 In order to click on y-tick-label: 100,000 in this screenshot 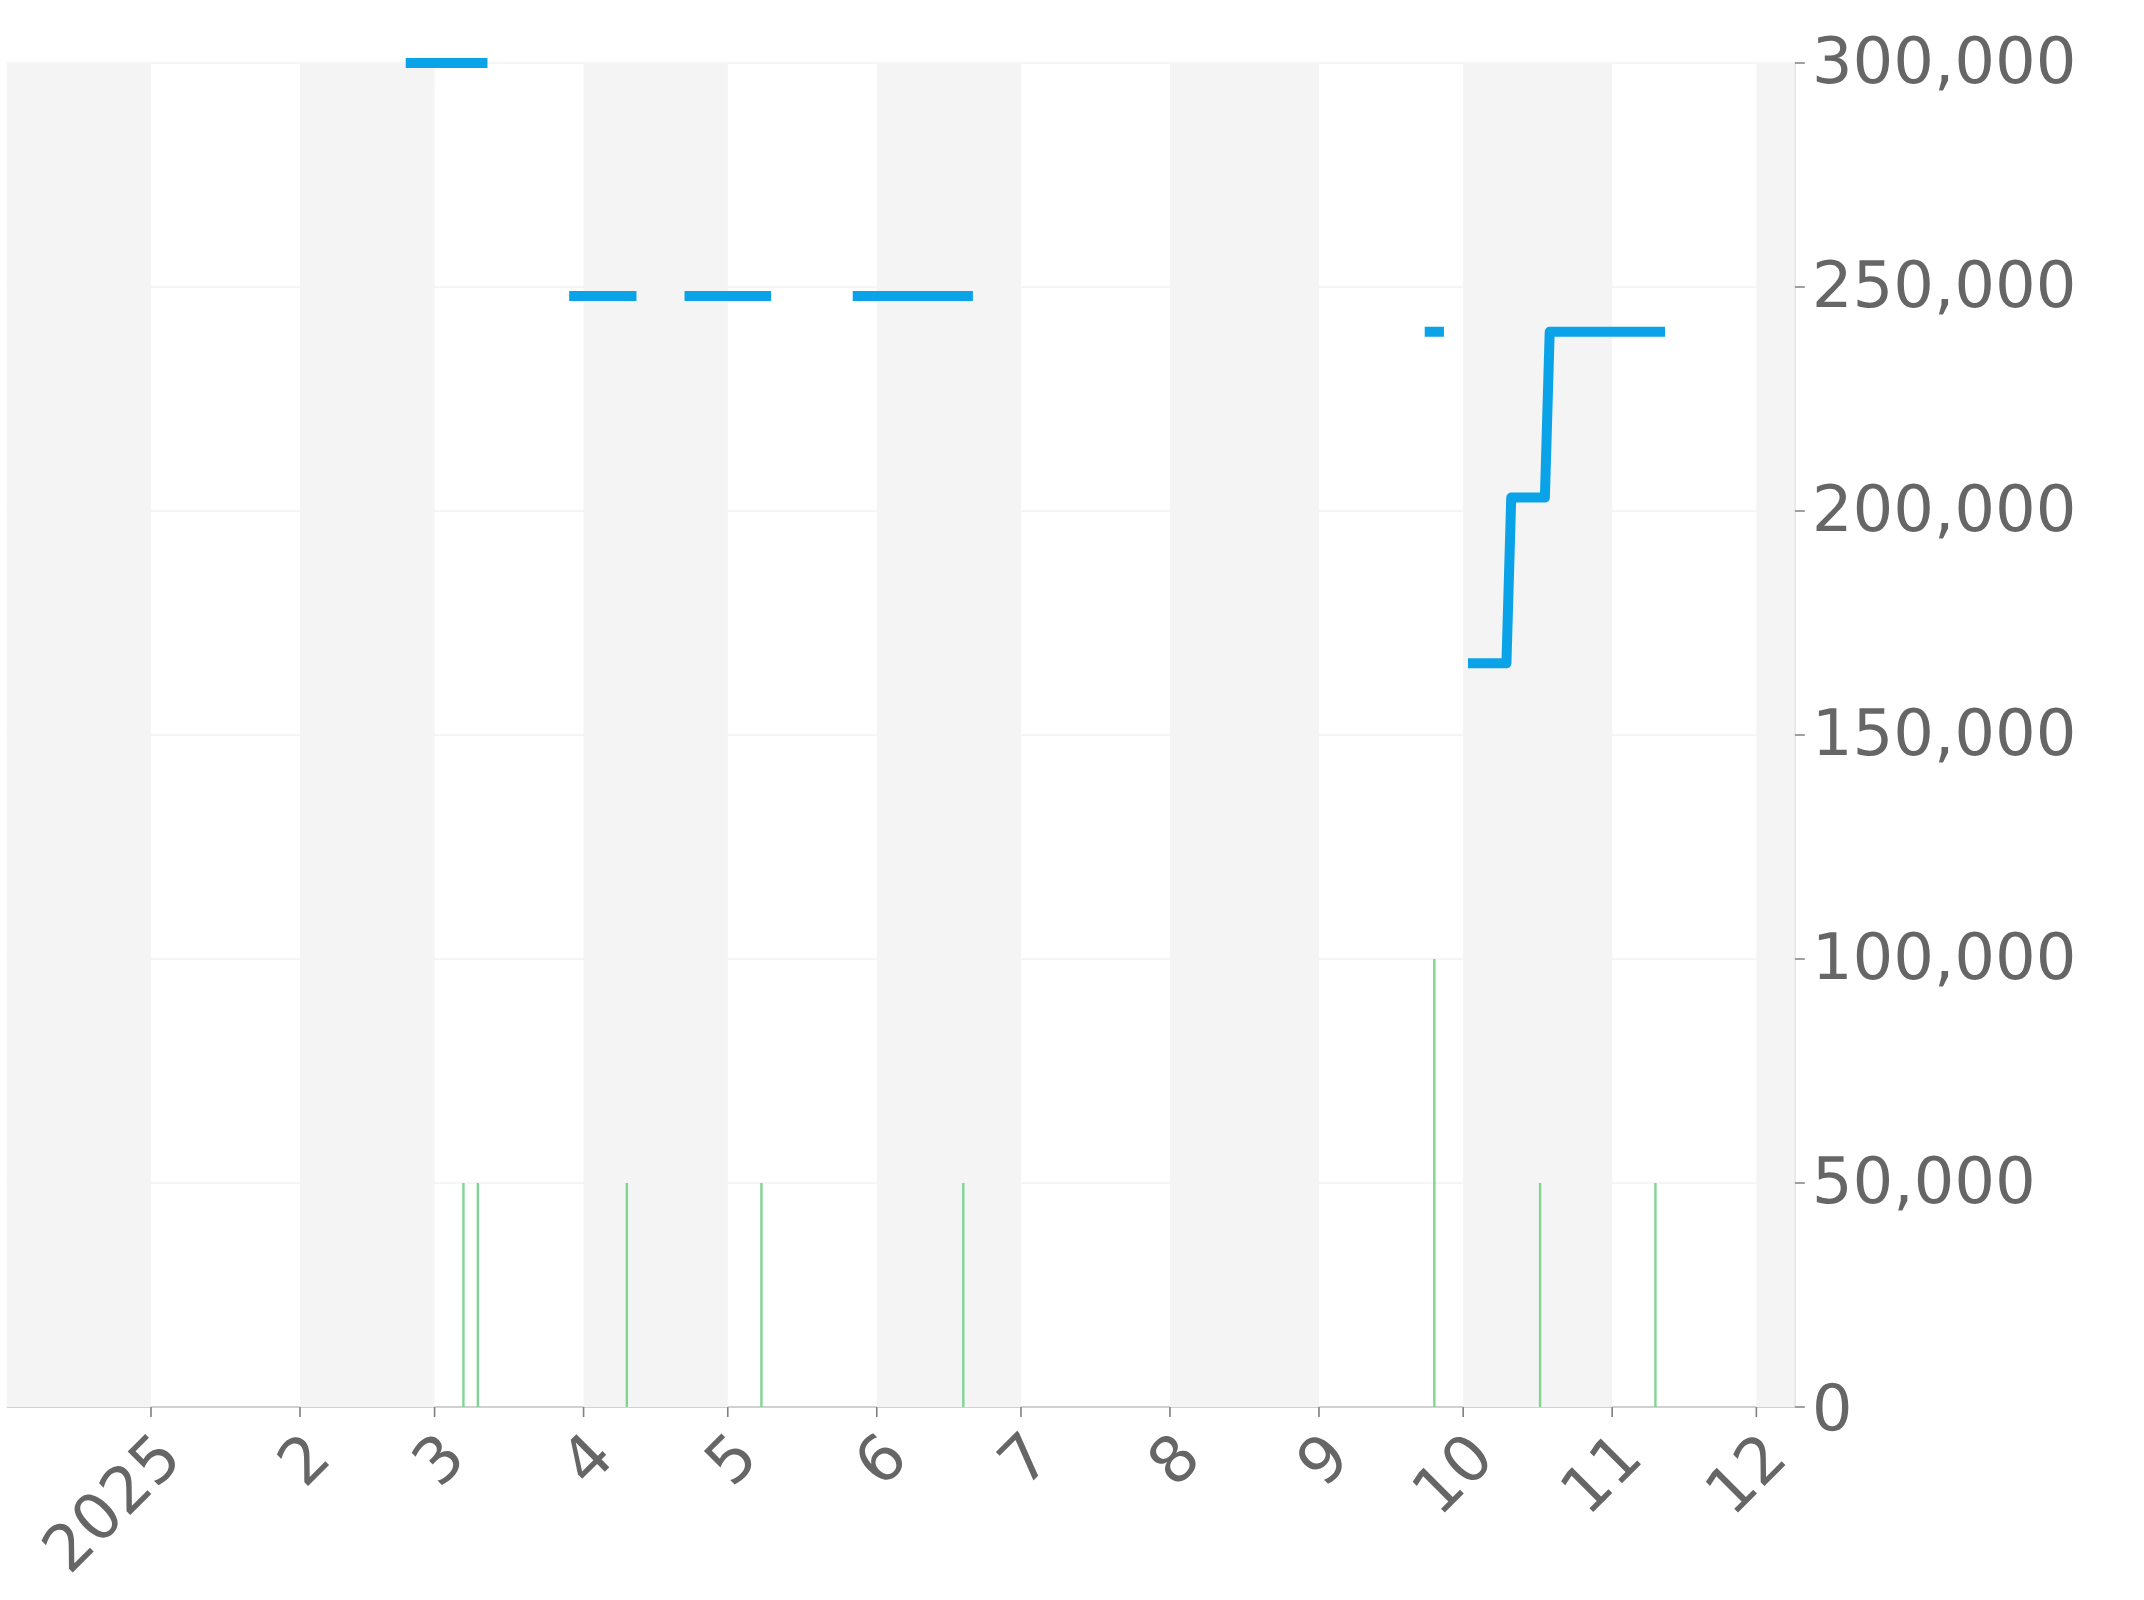, I will do `click(1945, 959)`.